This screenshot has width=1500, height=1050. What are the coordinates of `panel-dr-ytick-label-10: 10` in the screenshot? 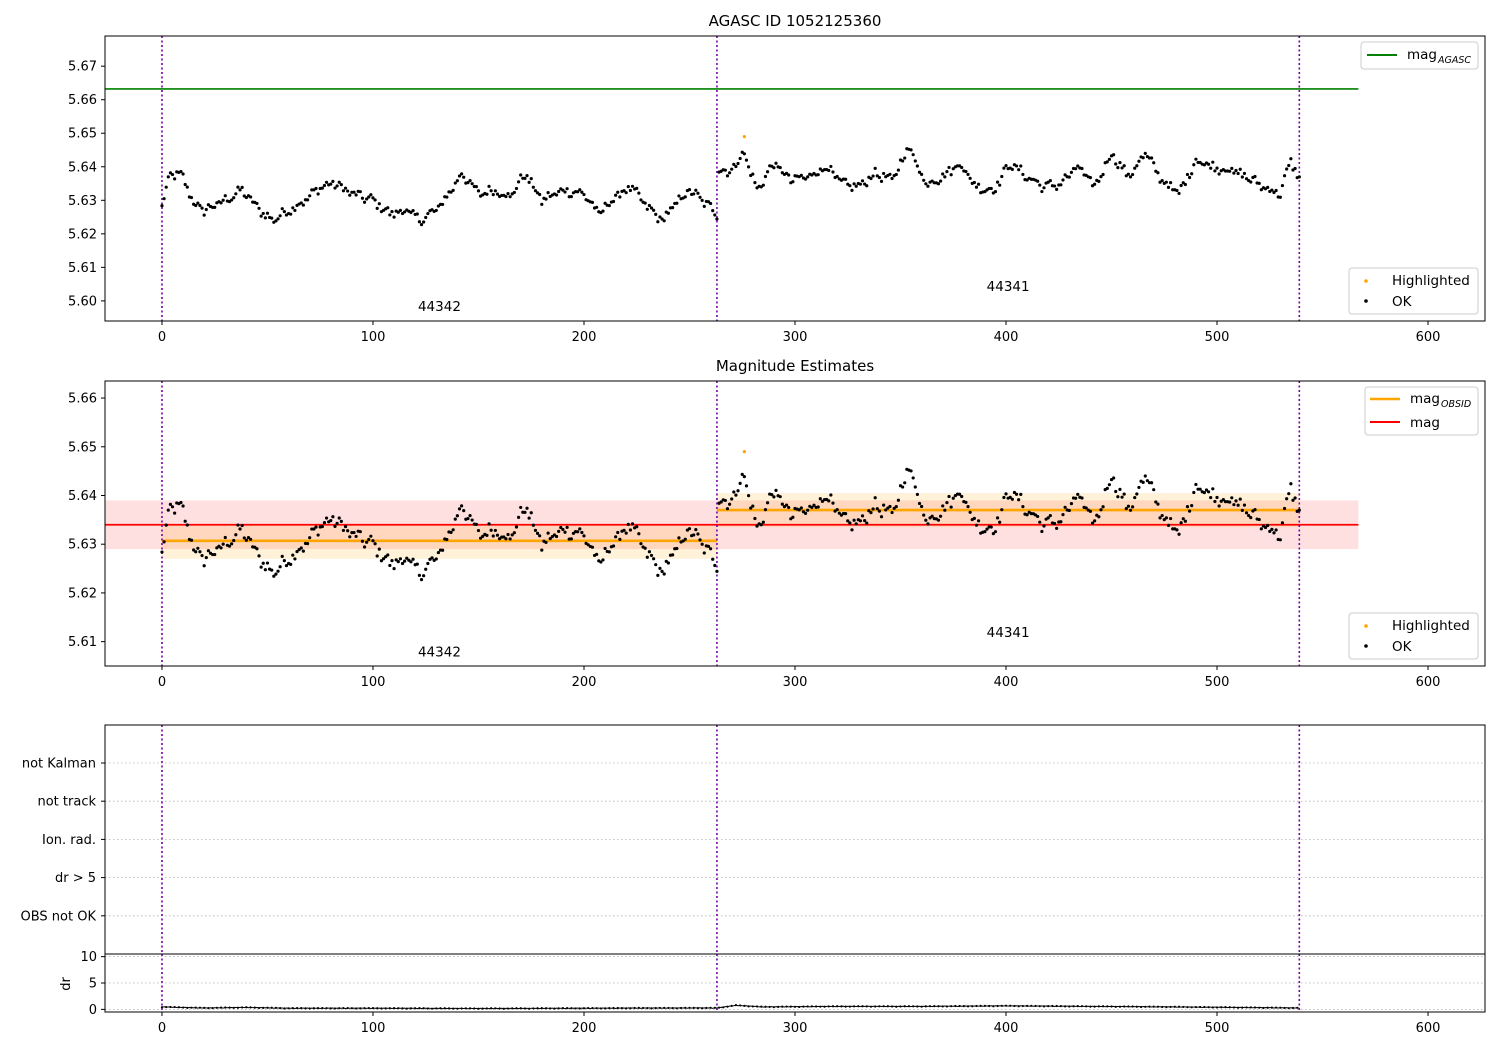 It's located at (88, 957).